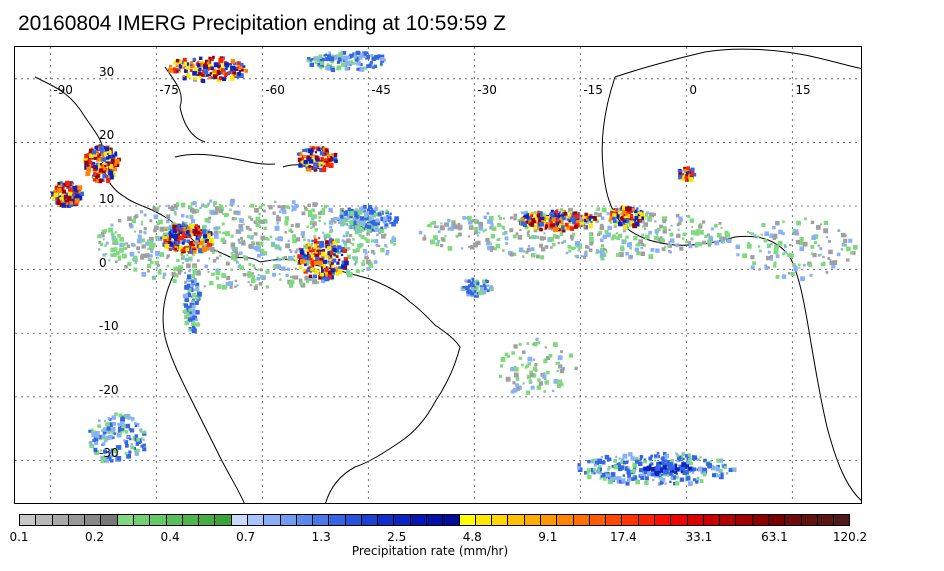 This screenshot has height=571, width=944. Describe the element at coordinates (147, 169) in the screenshot. I see `coastline-north-america` at that location.